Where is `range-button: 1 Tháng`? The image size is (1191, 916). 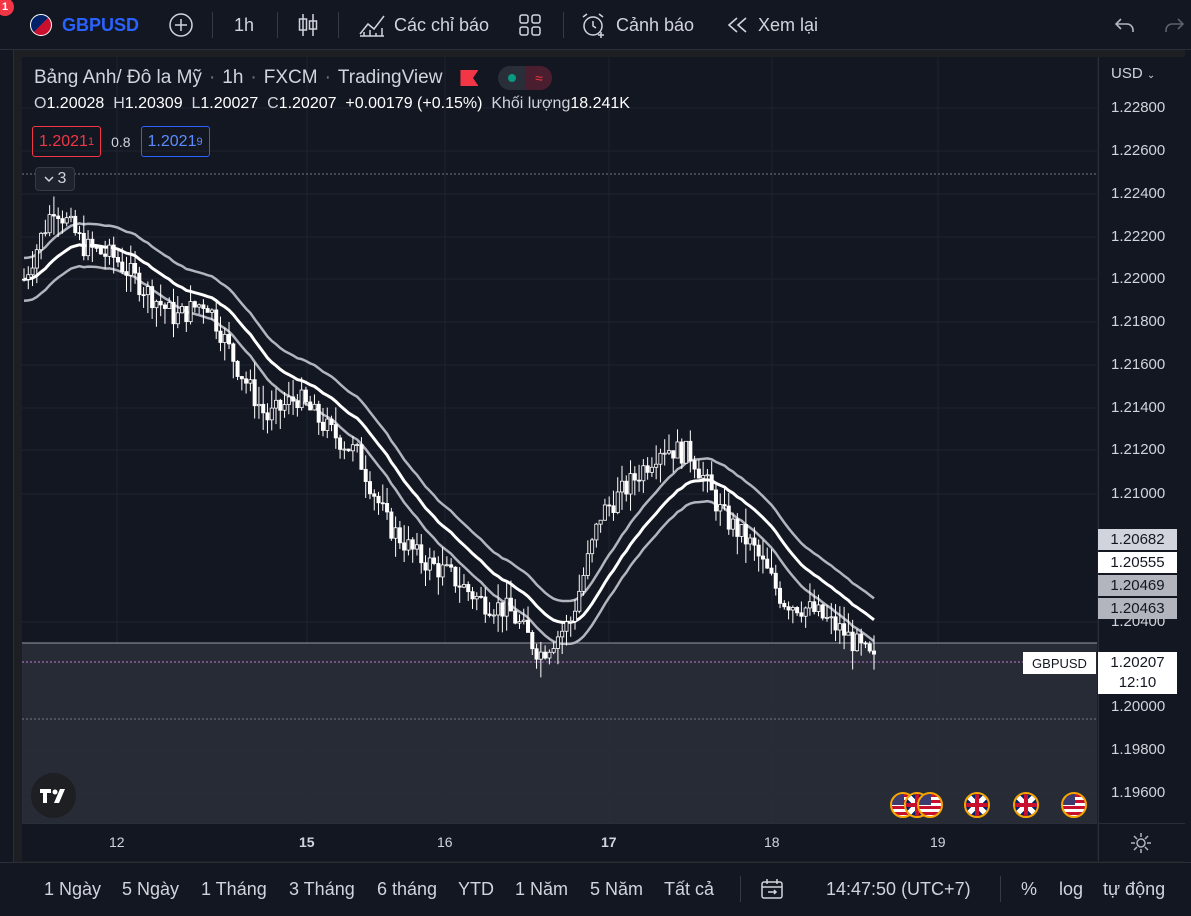 range-button: 1 Tháng is located at coordinates (234, 888).